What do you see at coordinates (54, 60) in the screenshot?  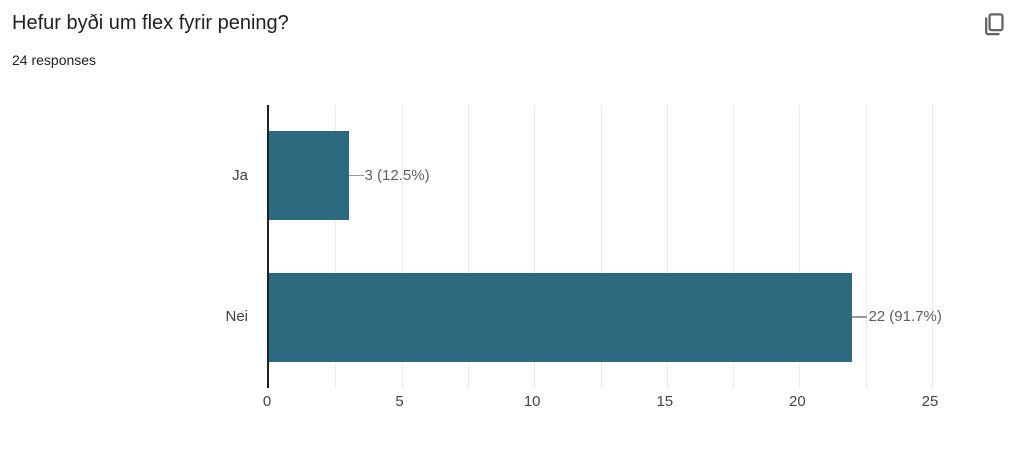 I see `responses-count: 24 responses` at bounding box center [54, 60].